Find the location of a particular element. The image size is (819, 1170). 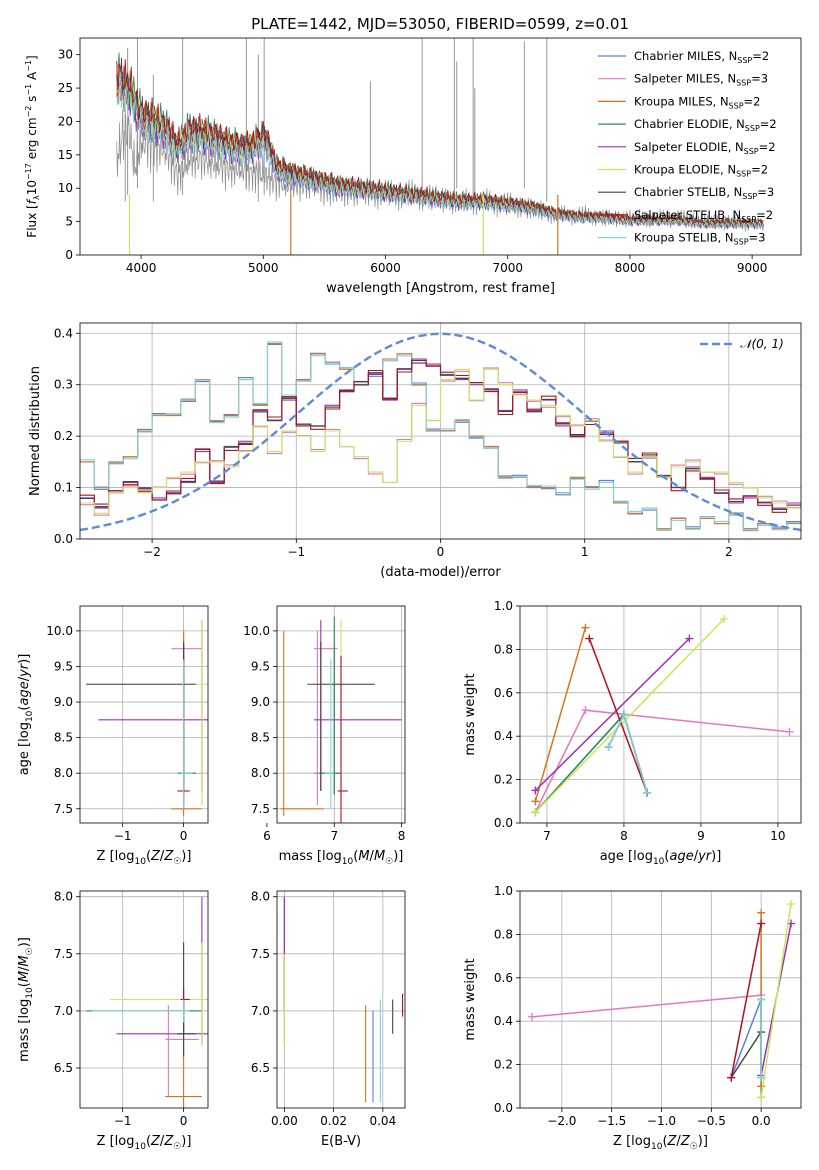

x-tick-label: 6000 is located at coordinates (385, 268).